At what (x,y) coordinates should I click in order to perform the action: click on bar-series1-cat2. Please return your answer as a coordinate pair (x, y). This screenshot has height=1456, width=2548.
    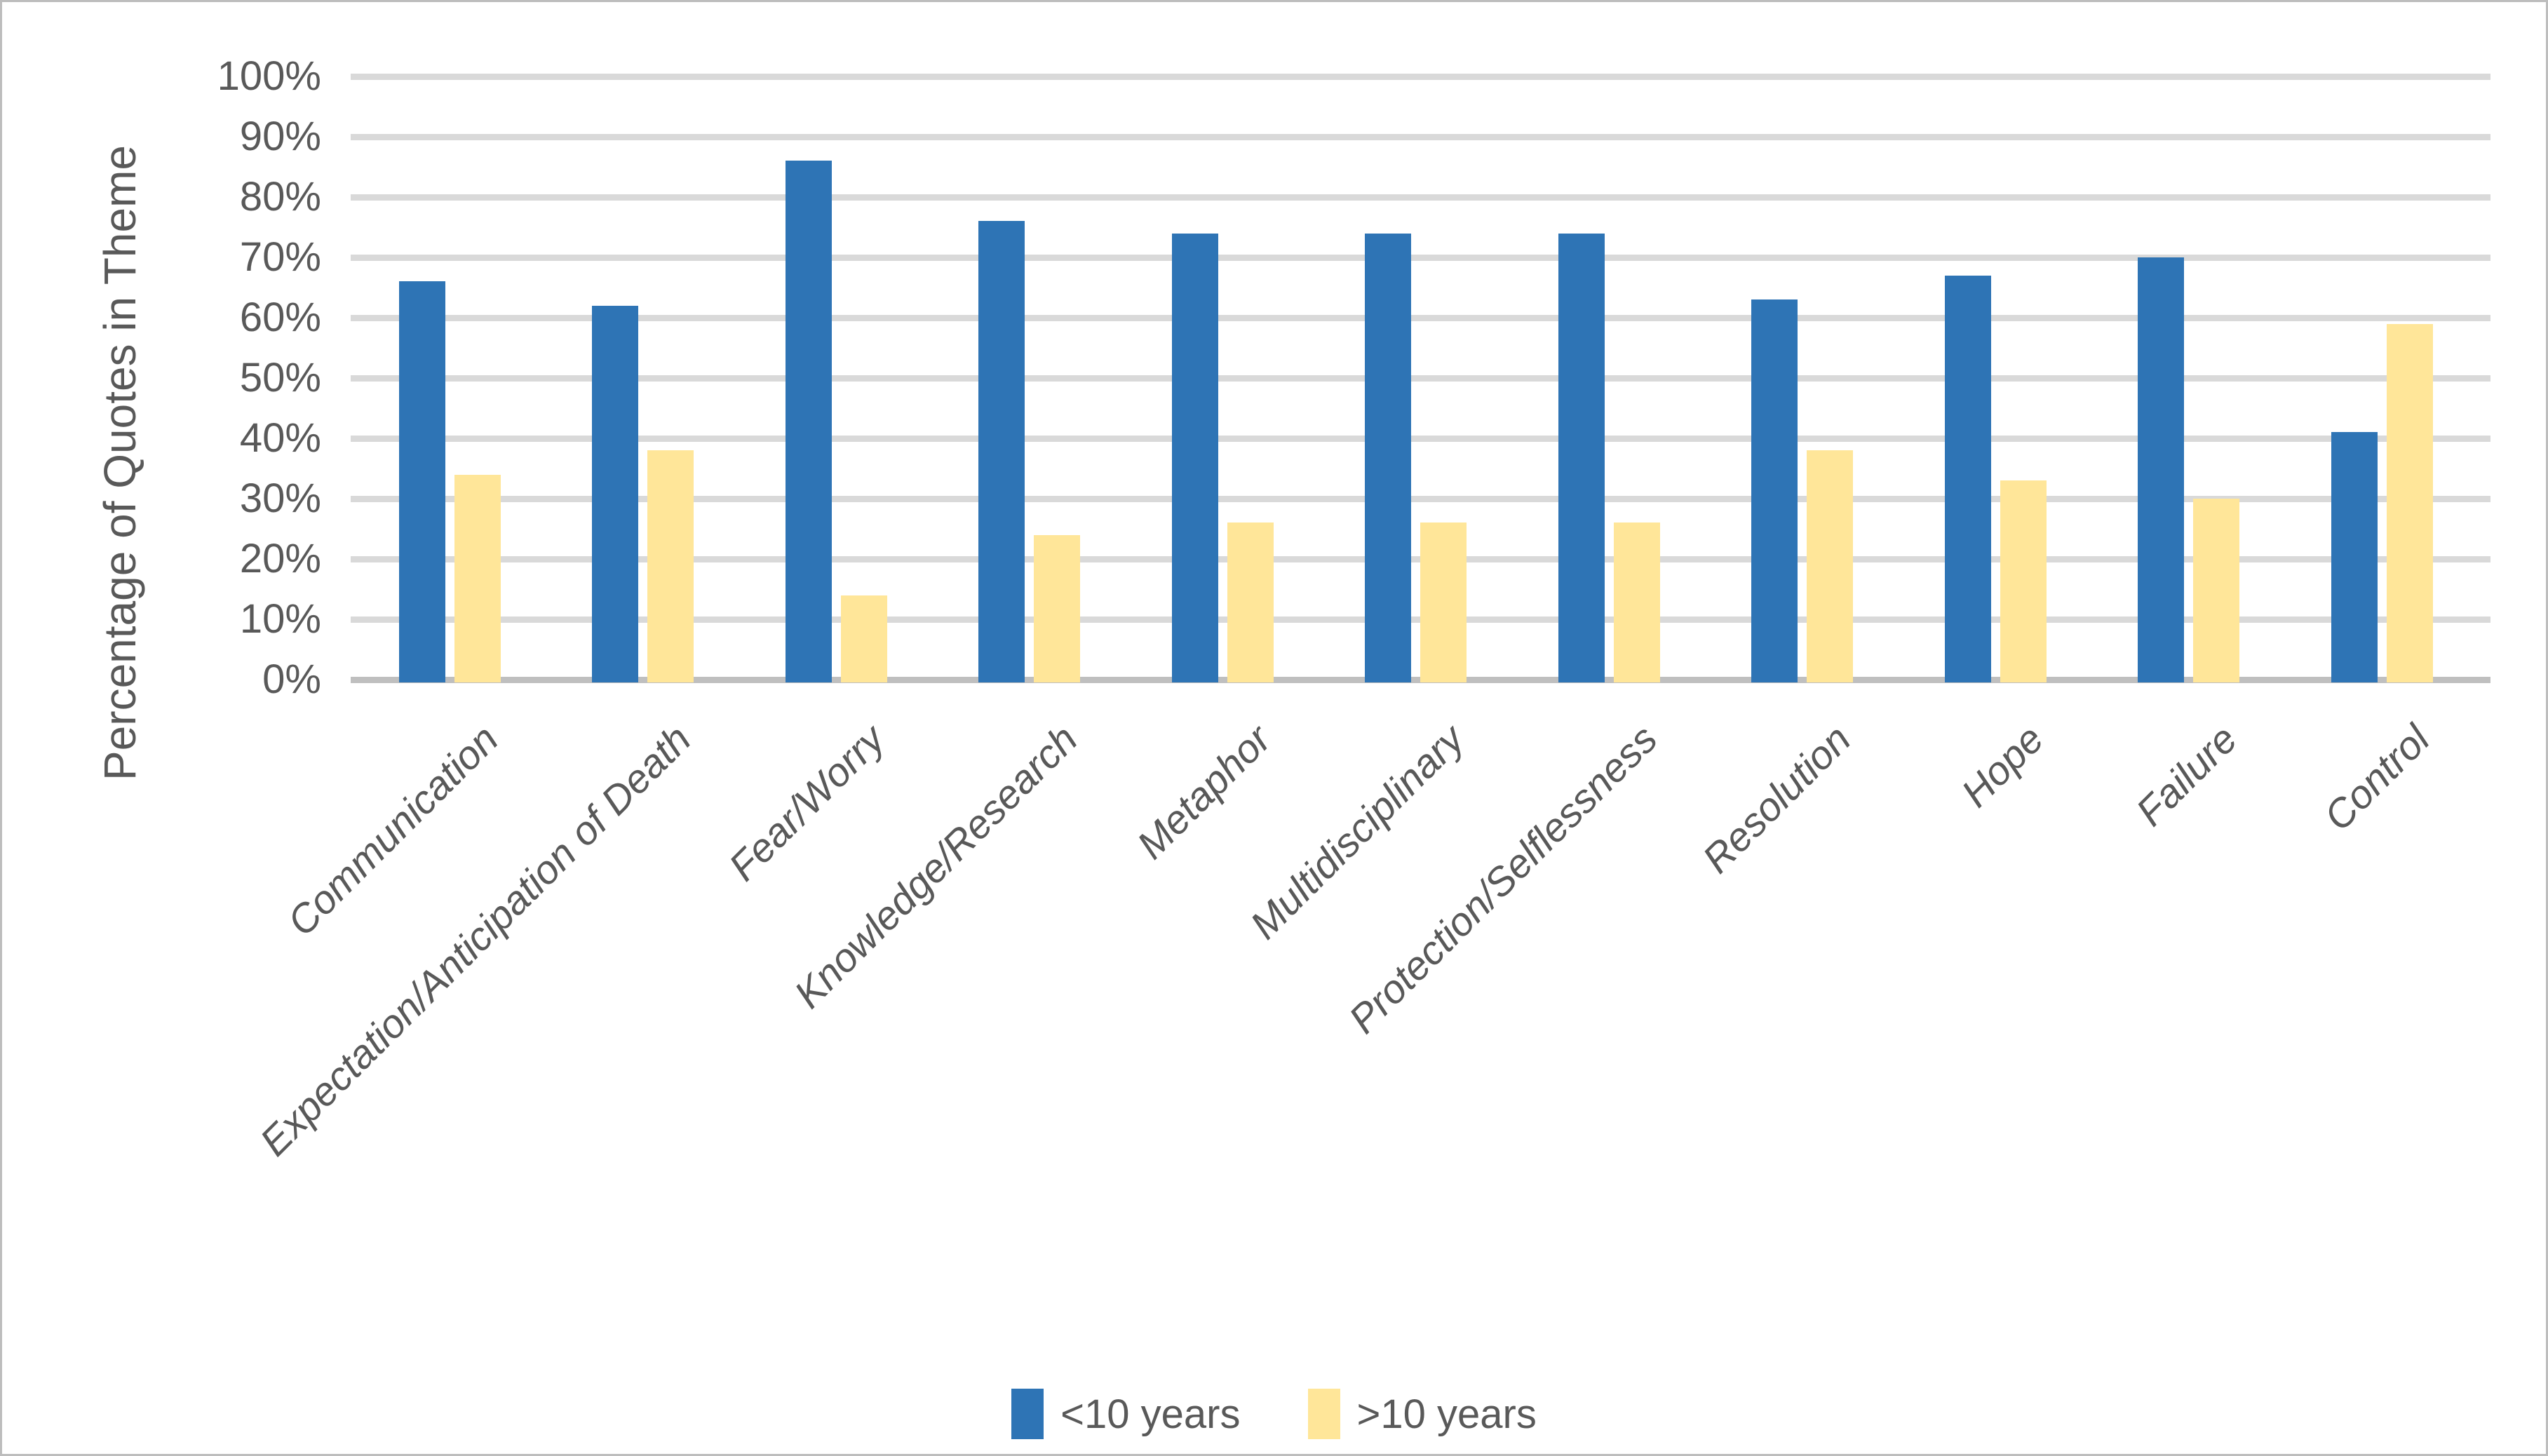
    Looking at the image, I should click on (863, 638).